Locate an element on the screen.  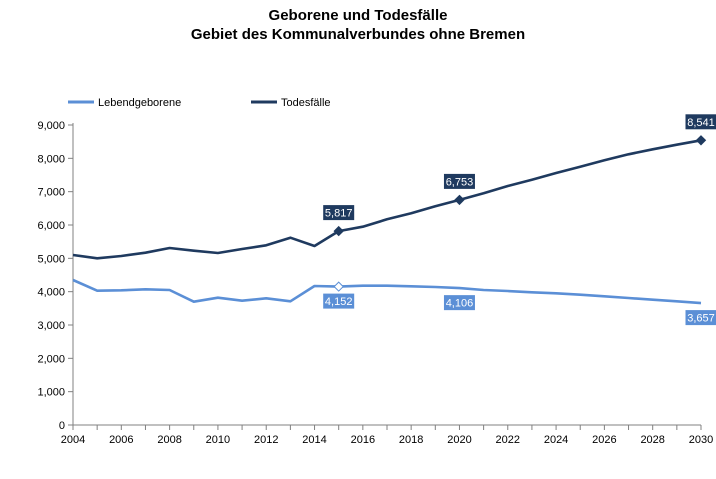
data-label: 3,657 is located at coordinates (700, 318).